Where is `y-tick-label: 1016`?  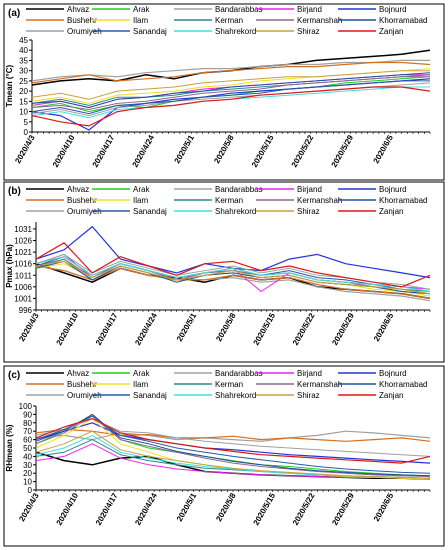
y-tick-label: 1016 is located at coordinates (23, 264).